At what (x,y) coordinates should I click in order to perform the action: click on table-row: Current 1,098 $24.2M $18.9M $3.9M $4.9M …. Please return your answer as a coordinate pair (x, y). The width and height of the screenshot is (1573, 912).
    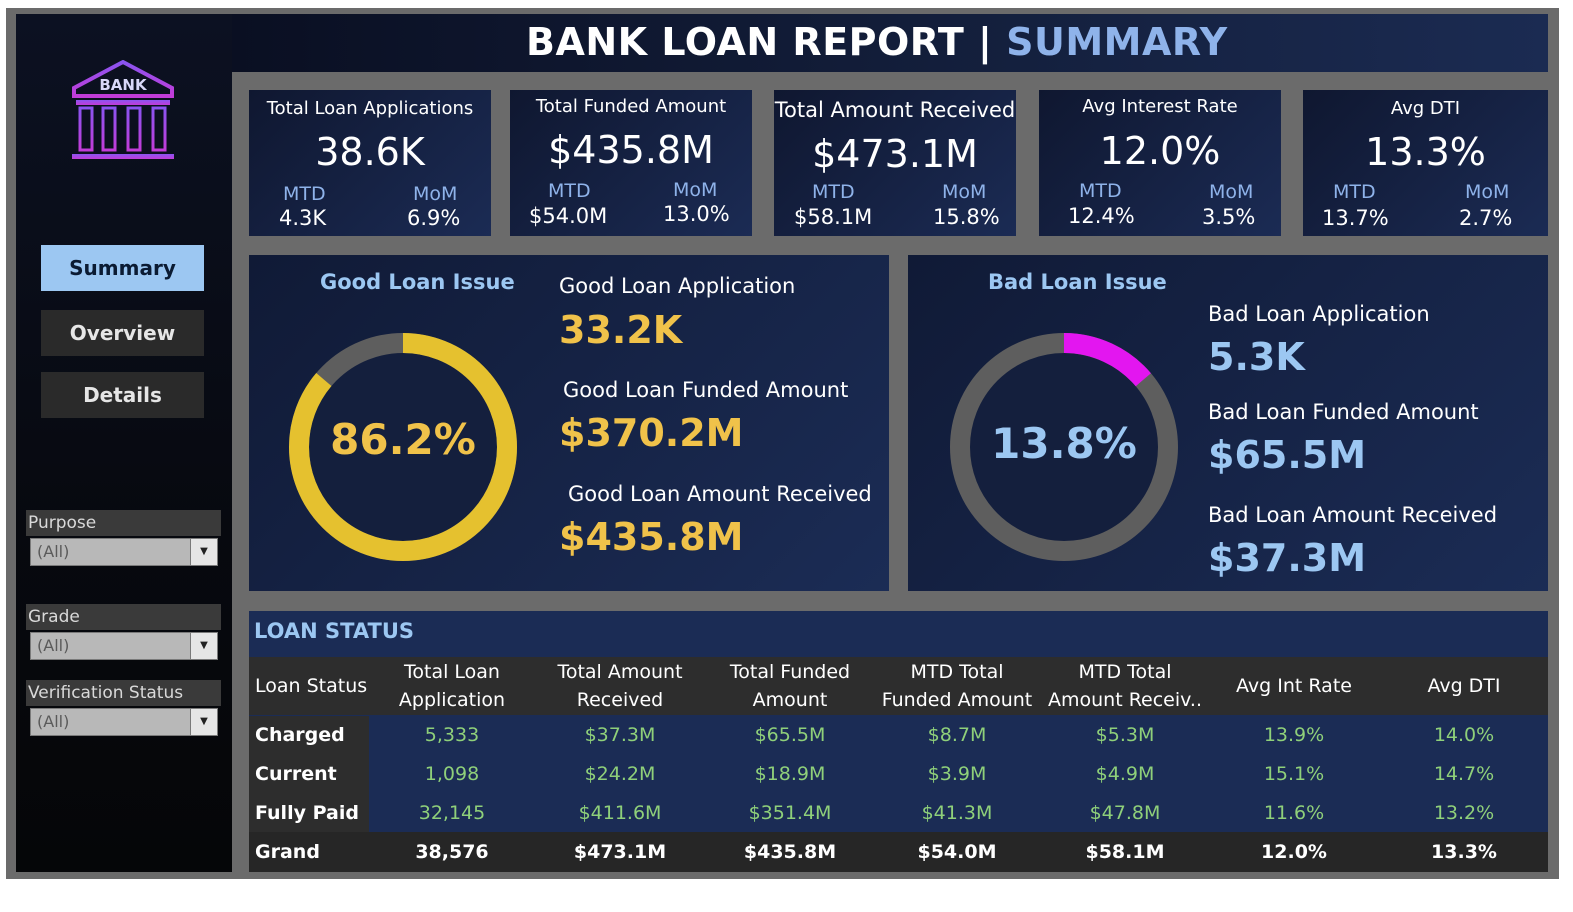
    Looking at the image, I should click on (898, 774).